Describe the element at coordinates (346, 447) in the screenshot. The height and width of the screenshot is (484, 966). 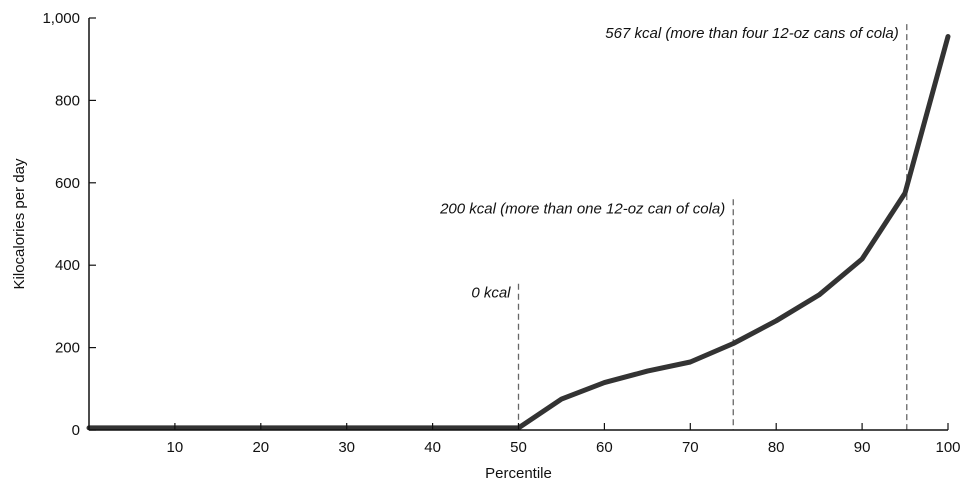
I see `x-tick-label: 30` at that location.